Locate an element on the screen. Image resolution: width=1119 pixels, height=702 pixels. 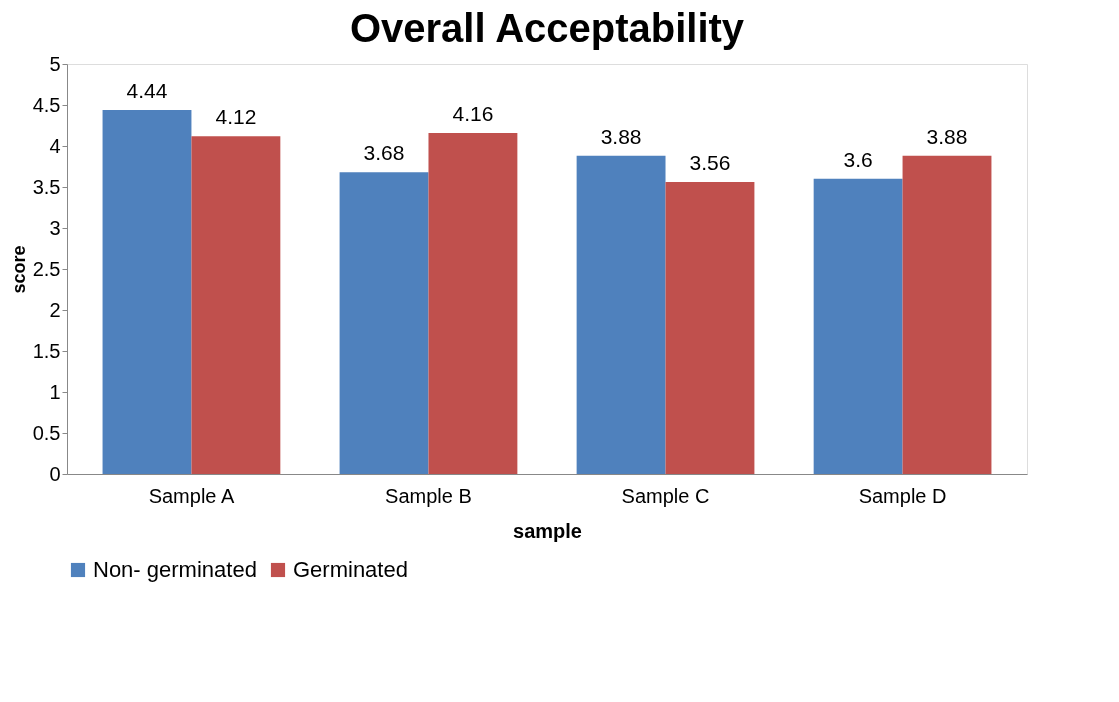
y-tick-label: 0.5 is located at coordinates (46, 432).